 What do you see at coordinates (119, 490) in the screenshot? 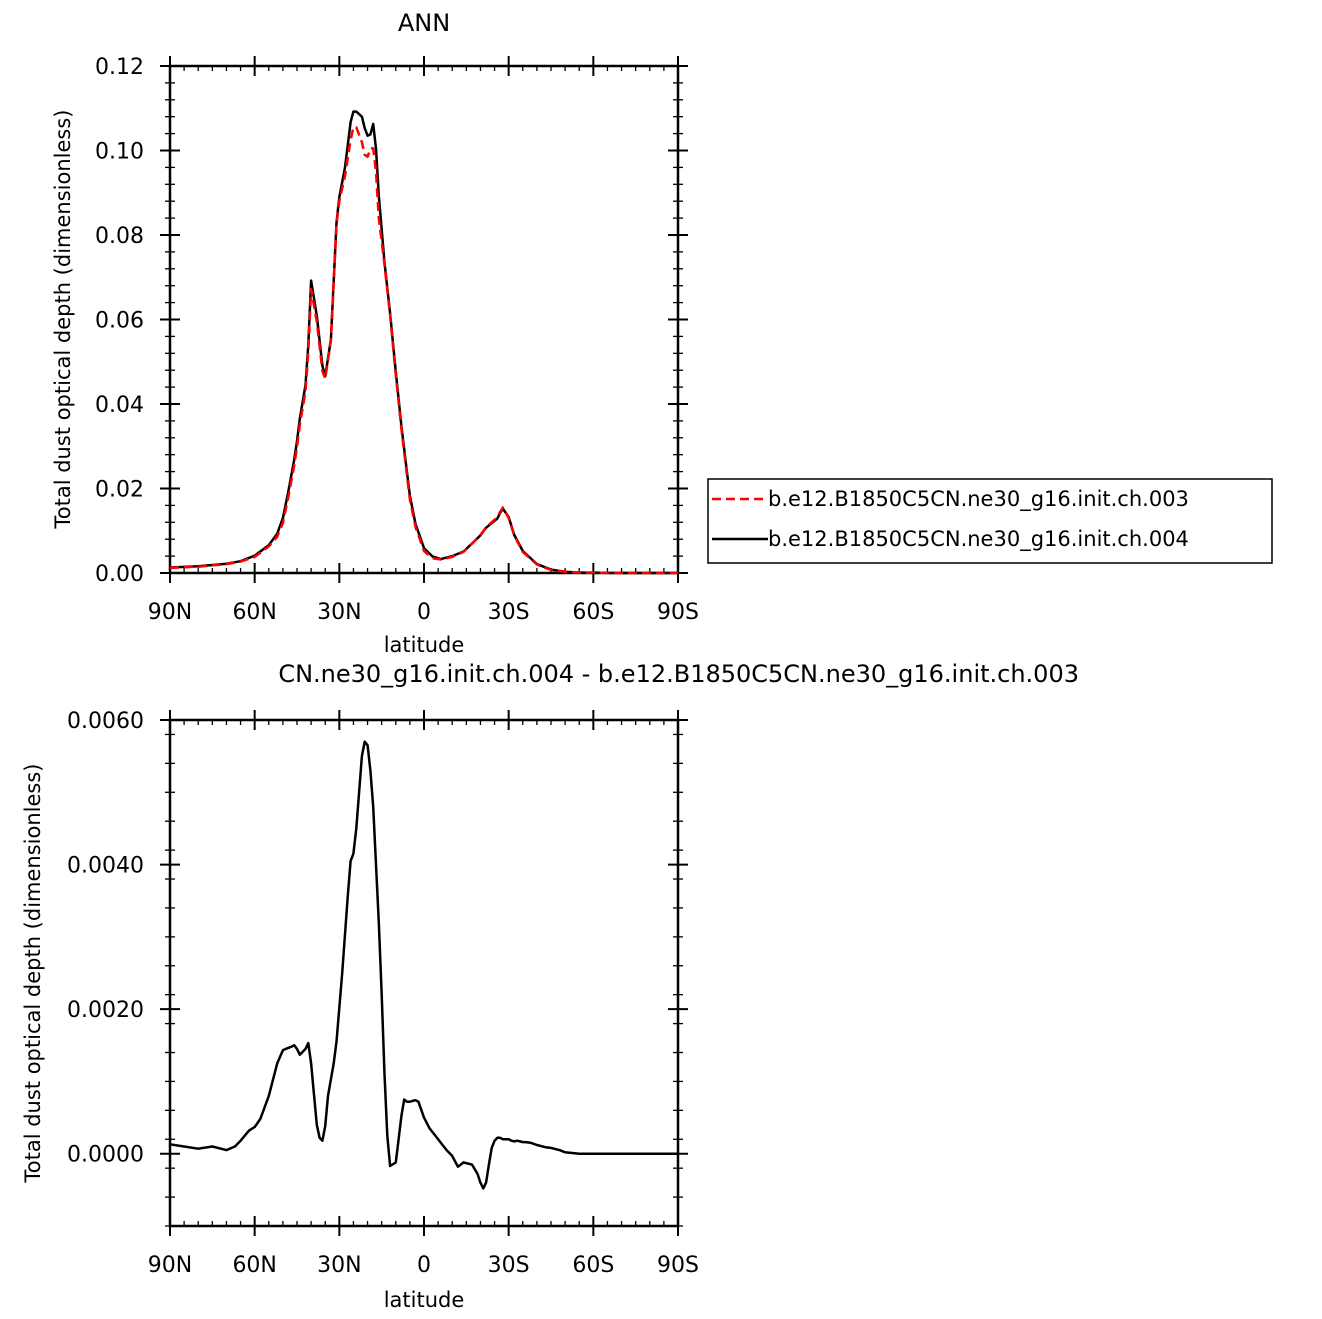
I see `panel1-y-tick-label: 0.02` at bounding box center [119, 490].